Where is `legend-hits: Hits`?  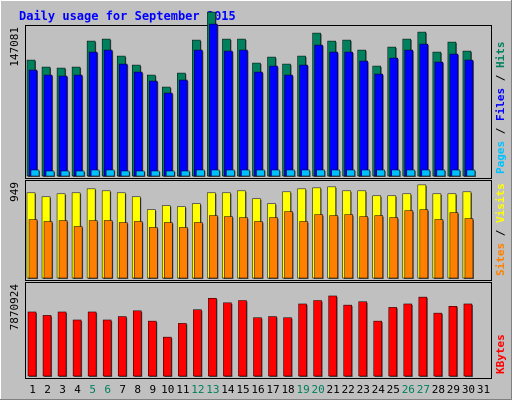
legend-hits: Hits is located at coordinates (500, 55).